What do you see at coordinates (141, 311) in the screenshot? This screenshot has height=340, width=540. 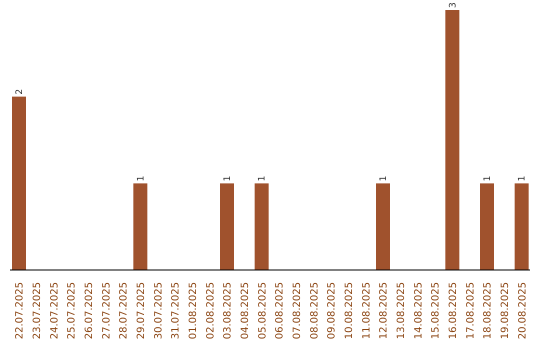 I see `x-tick-label: 29.07.2025` at bounding box center [141, 311].